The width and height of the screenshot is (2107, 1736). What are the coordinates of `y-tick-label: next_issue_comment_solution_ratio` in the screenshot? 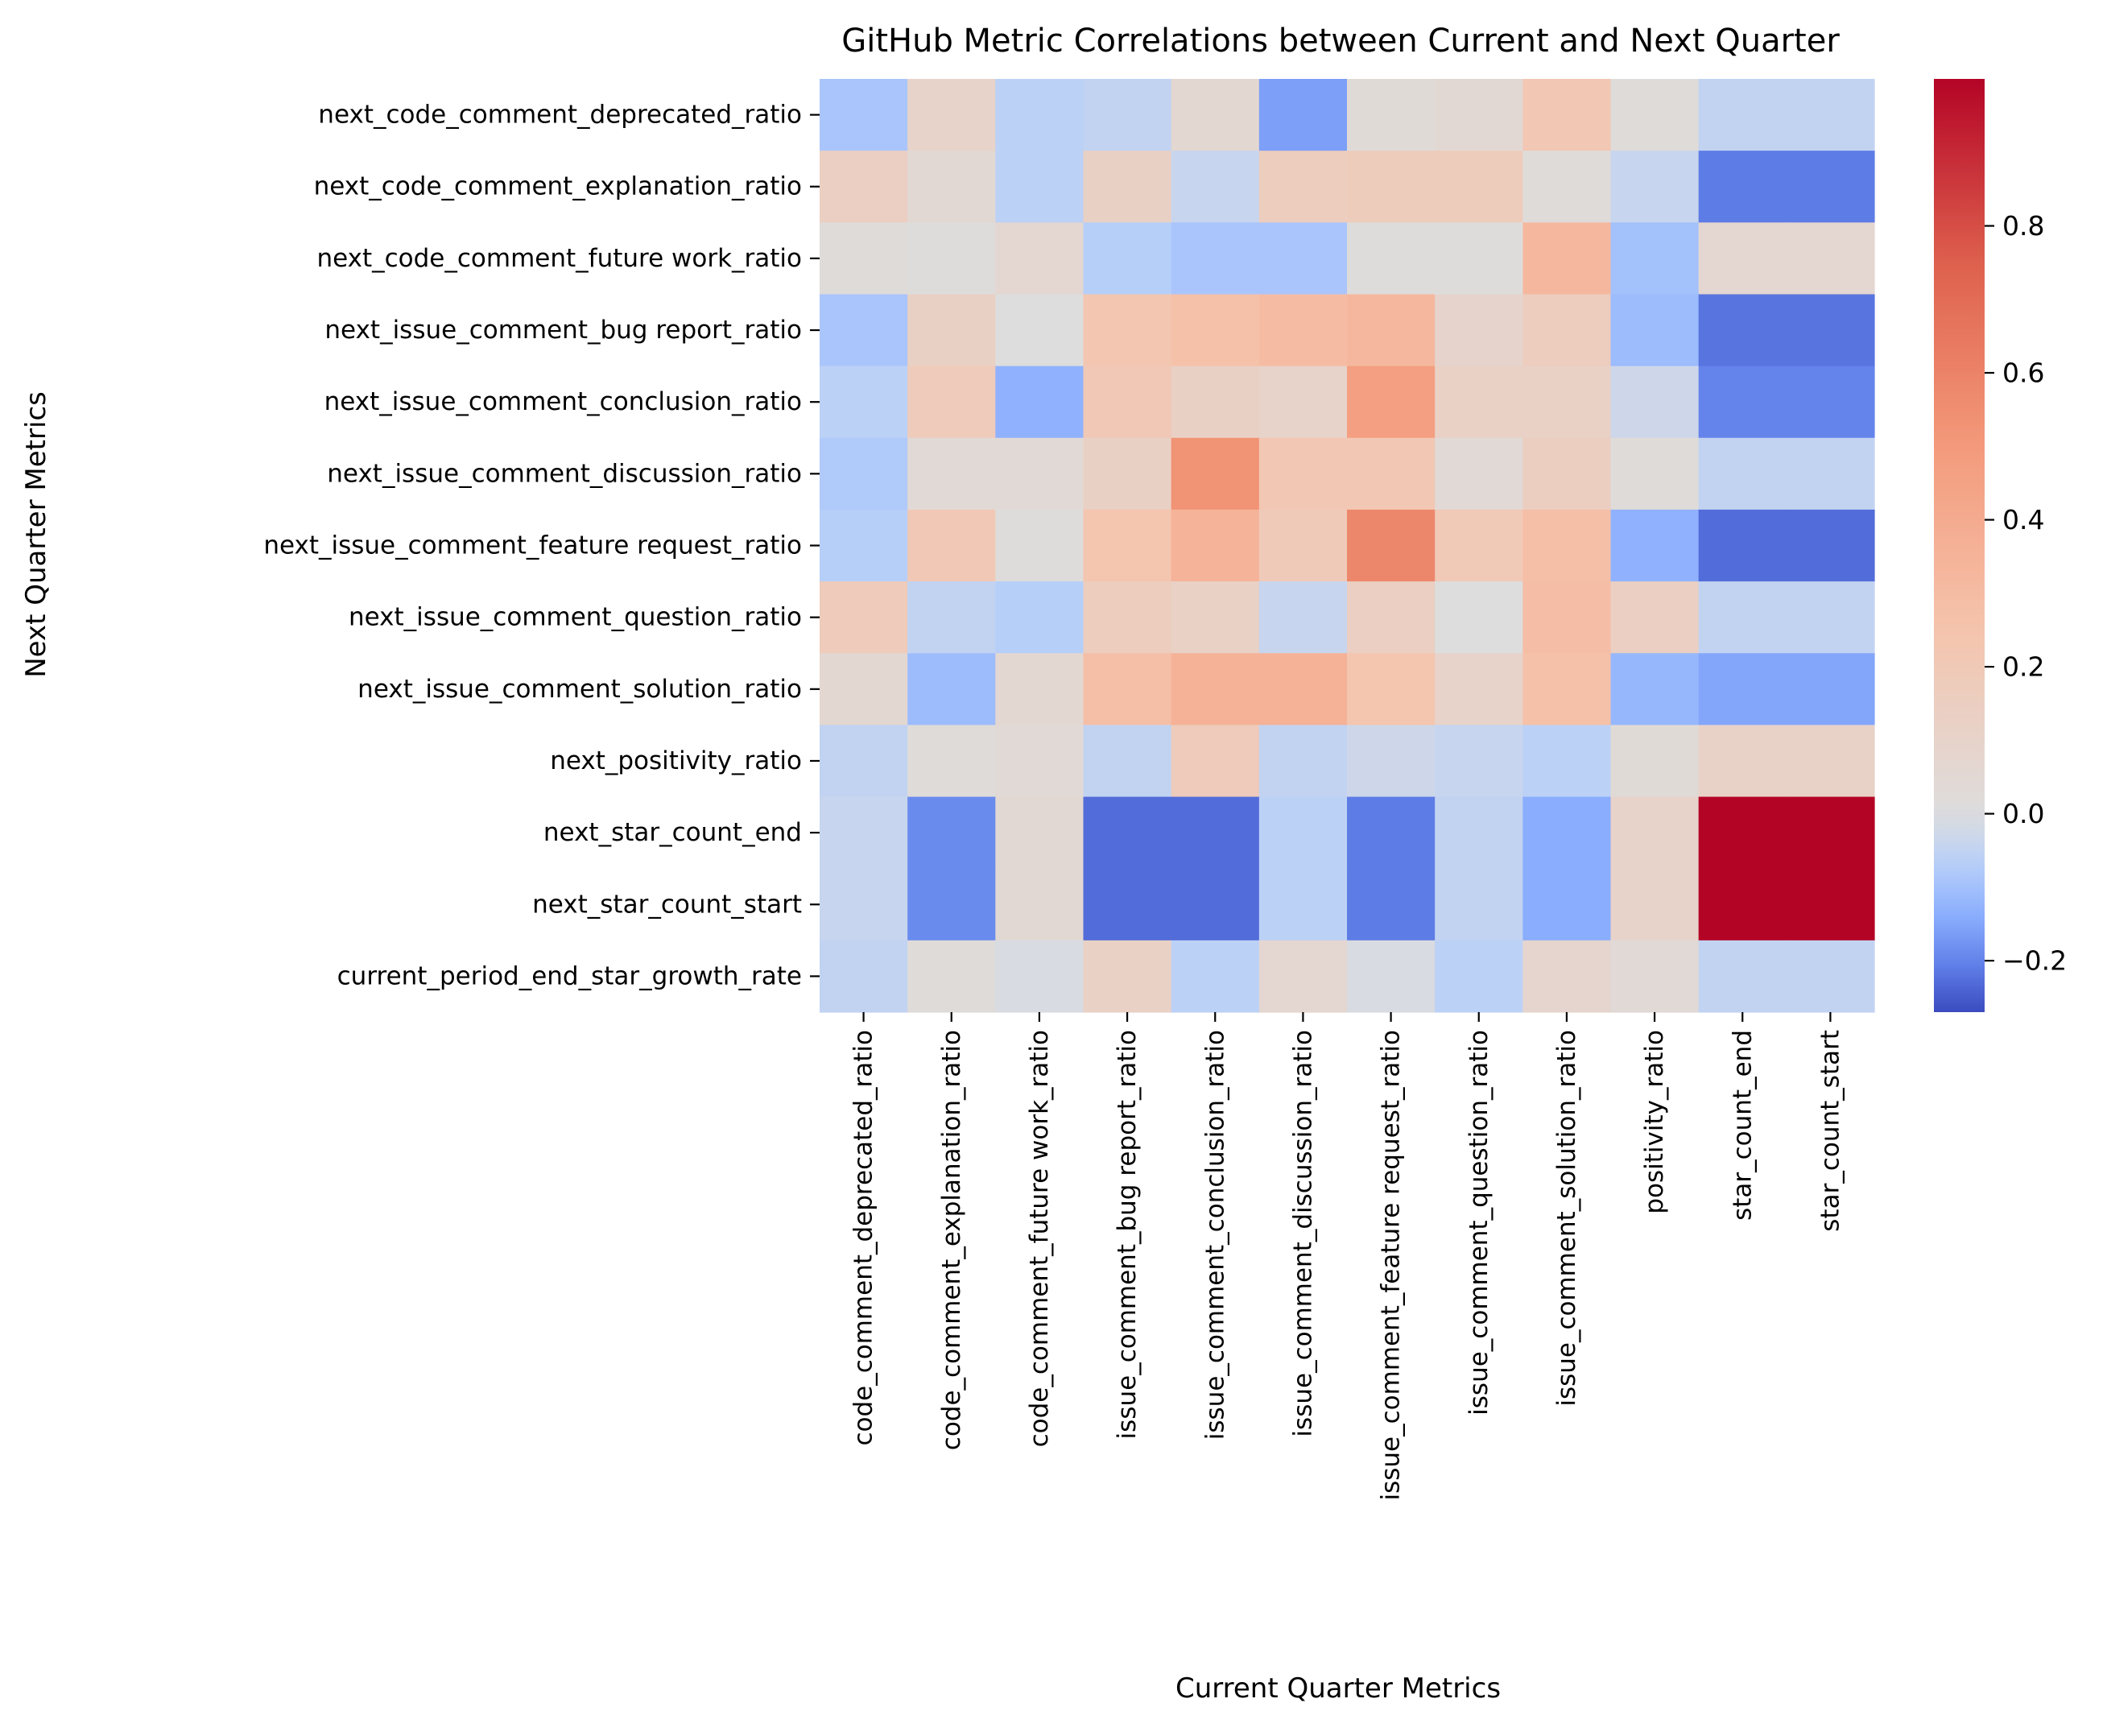 It's located at (579, 690).